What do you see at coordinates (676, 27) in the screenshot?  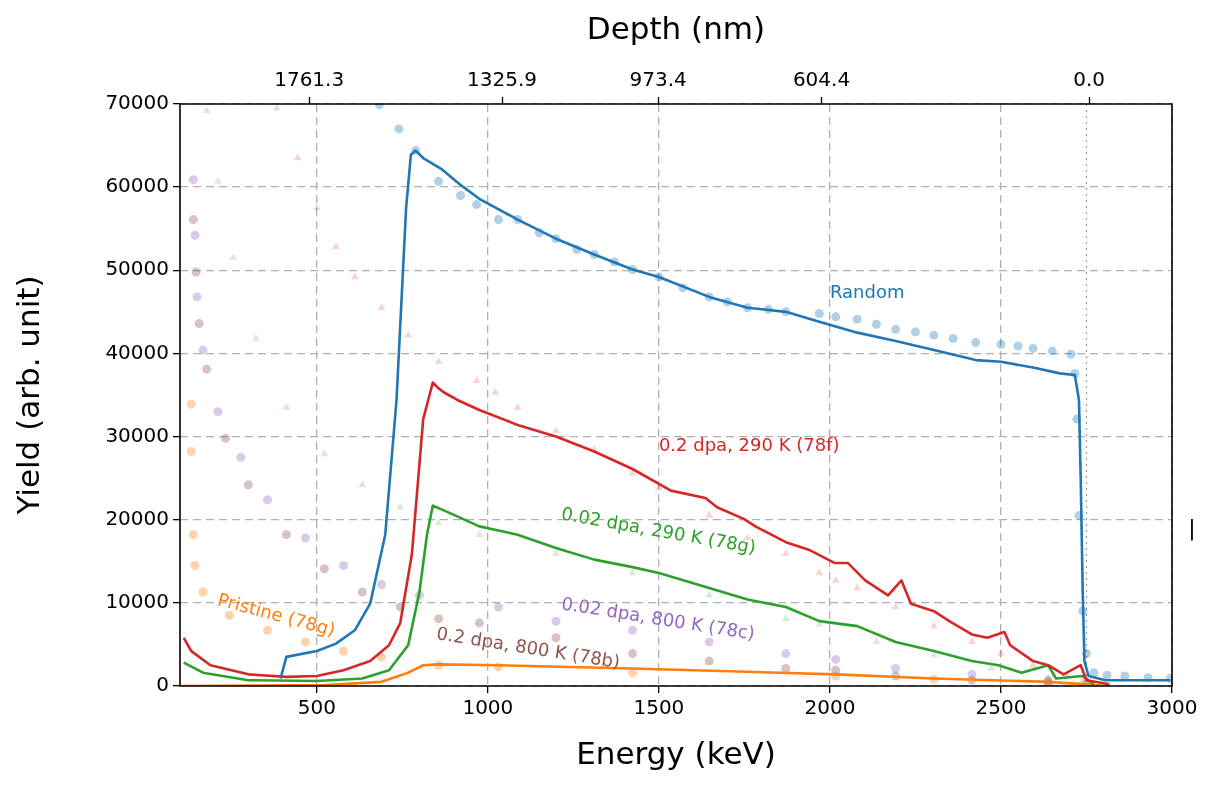 I see `x2-axis-title: Depth (nm)` at bounding box center [676, 27].